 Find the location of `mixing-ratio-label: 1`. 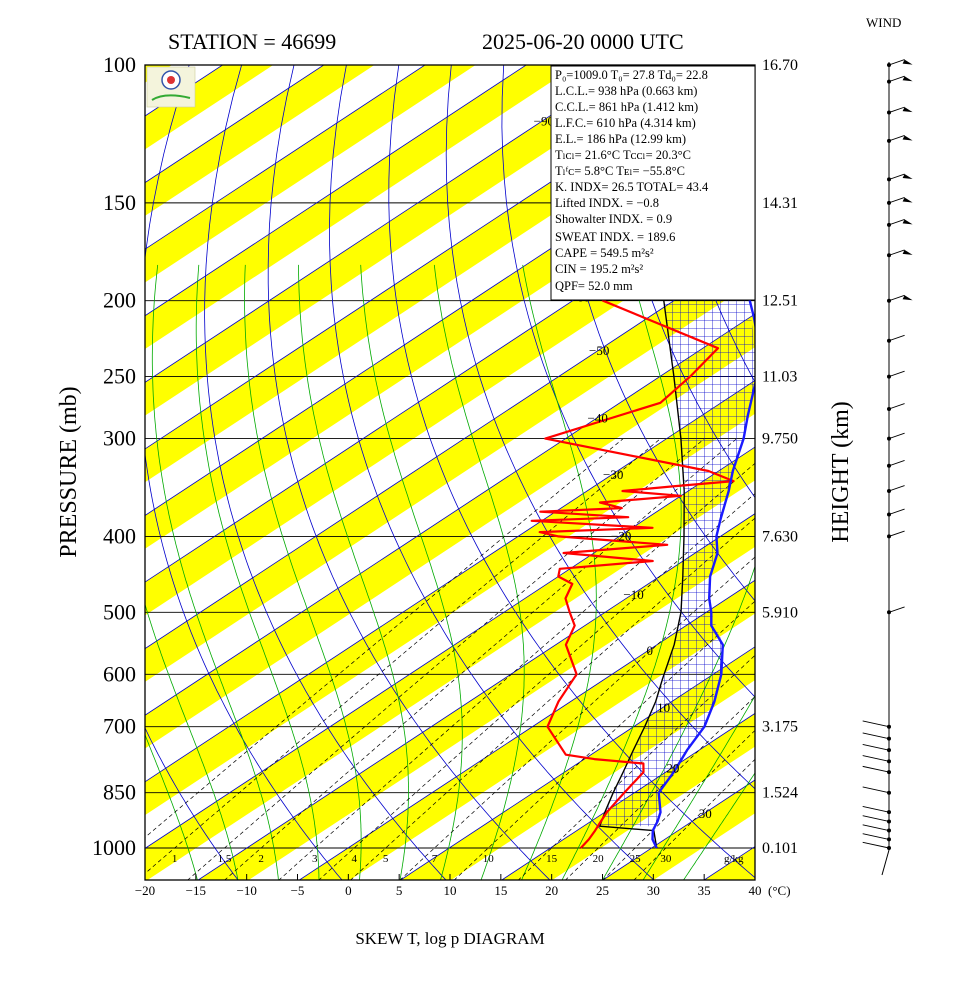

mixing-ratio-label: 1 is located at coordinates (175, 859).